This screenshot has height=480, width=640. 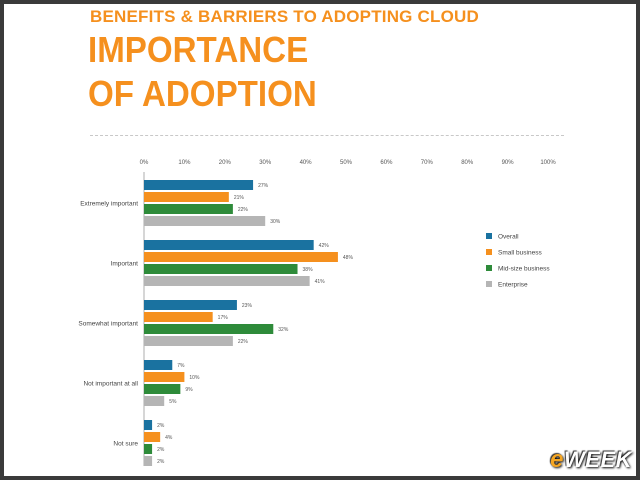 What do you see at coordinates (324, 246) in the screenshot?
I see `data-label: 42%` at bounding box center [324, 246].